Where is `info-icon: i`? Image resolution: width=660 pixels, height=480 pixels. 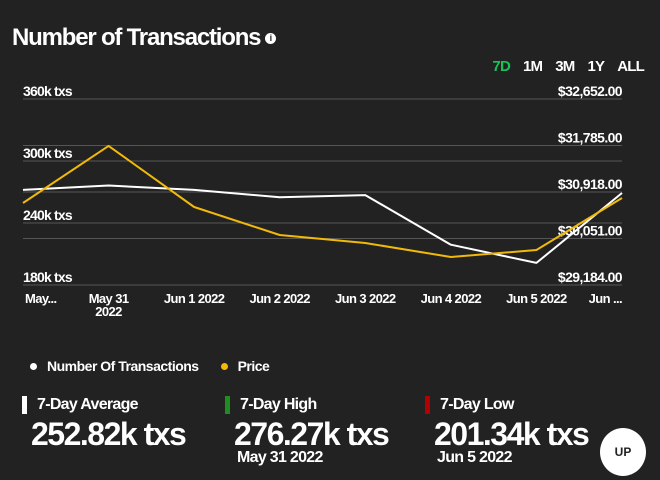
info-icon: i is located at coordinates (271, 38).